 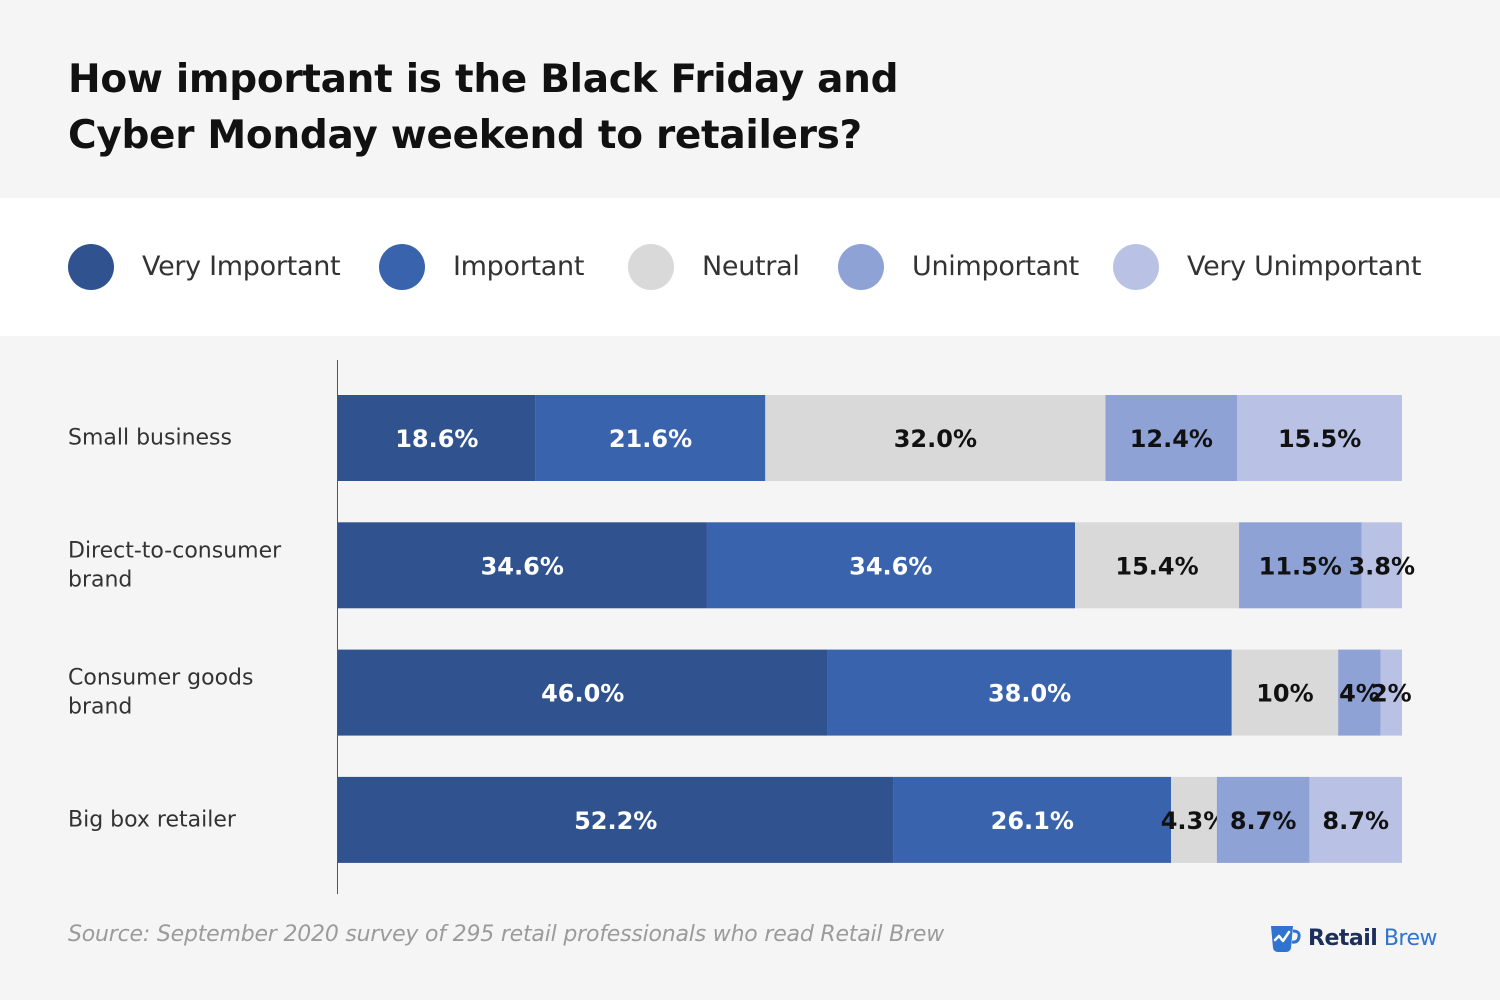 What do you see at coordinates (1286, 939) in the screenshot?
I see `coffee-cup-icon` at bounding box center [1286, 939].